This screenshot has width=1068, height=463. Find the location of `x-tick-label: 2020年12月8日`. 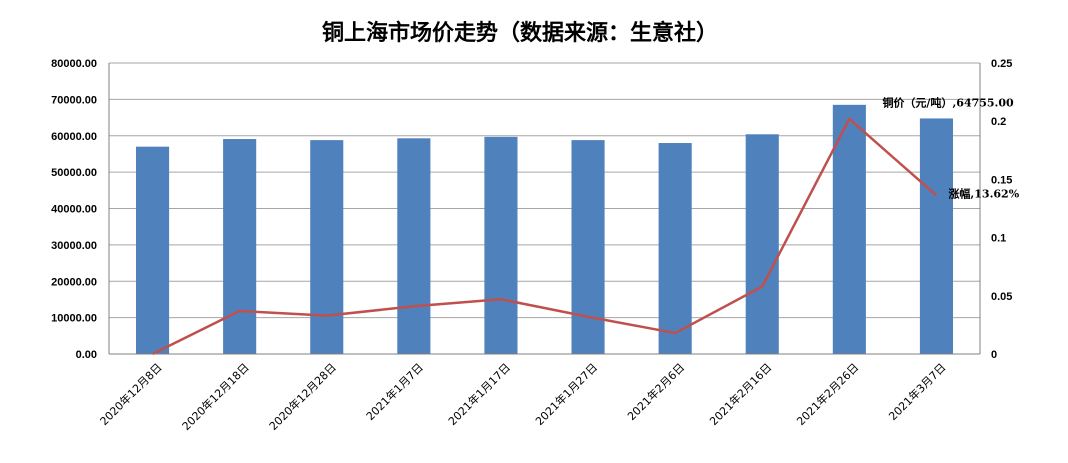

x-tick-label: 2020年12月8日 is located at coordinates (131, 394).